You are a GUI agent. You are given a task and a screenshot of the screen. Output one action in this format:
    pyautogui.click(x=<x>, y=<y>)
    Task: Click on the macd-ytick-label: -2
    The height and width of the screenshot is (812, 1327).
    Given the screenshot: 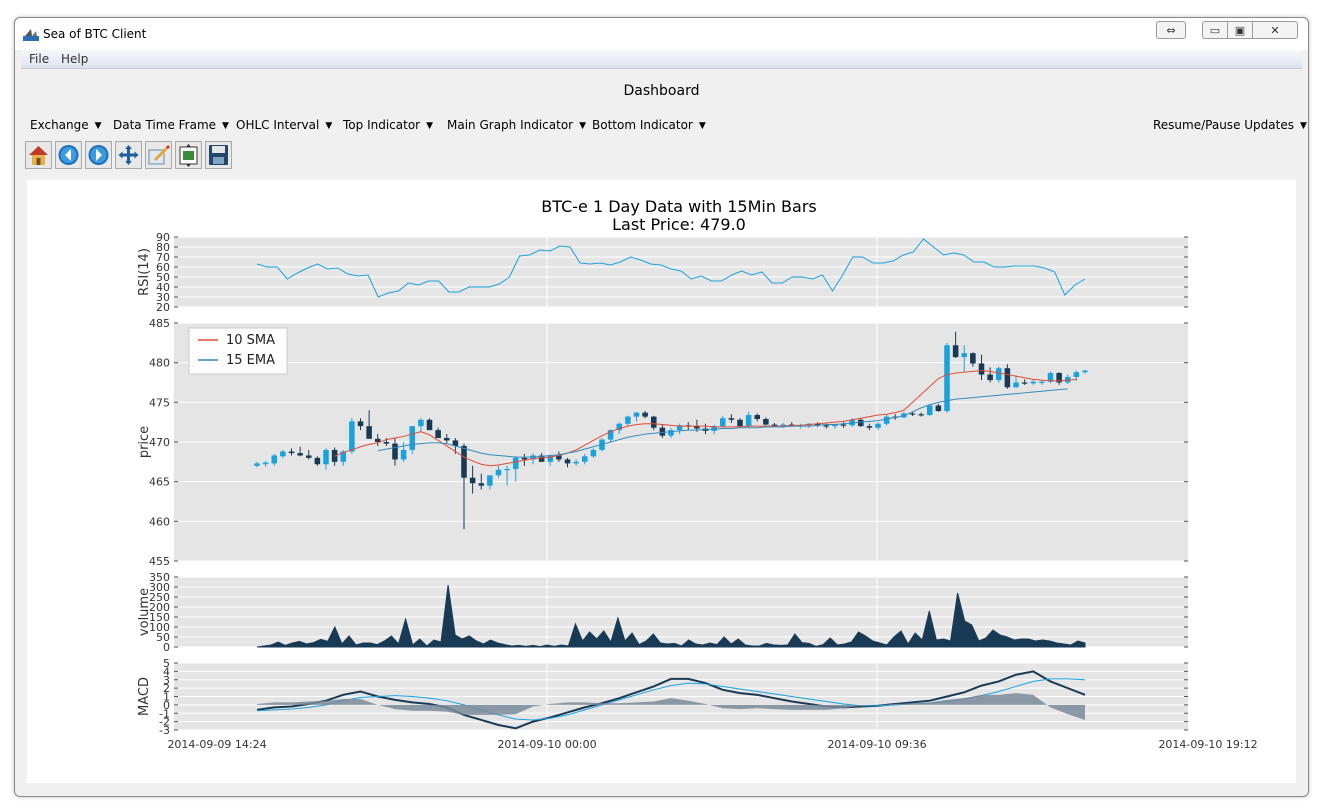 What is the action you would take?
    pyautogui.click(x=164, y=722)
    